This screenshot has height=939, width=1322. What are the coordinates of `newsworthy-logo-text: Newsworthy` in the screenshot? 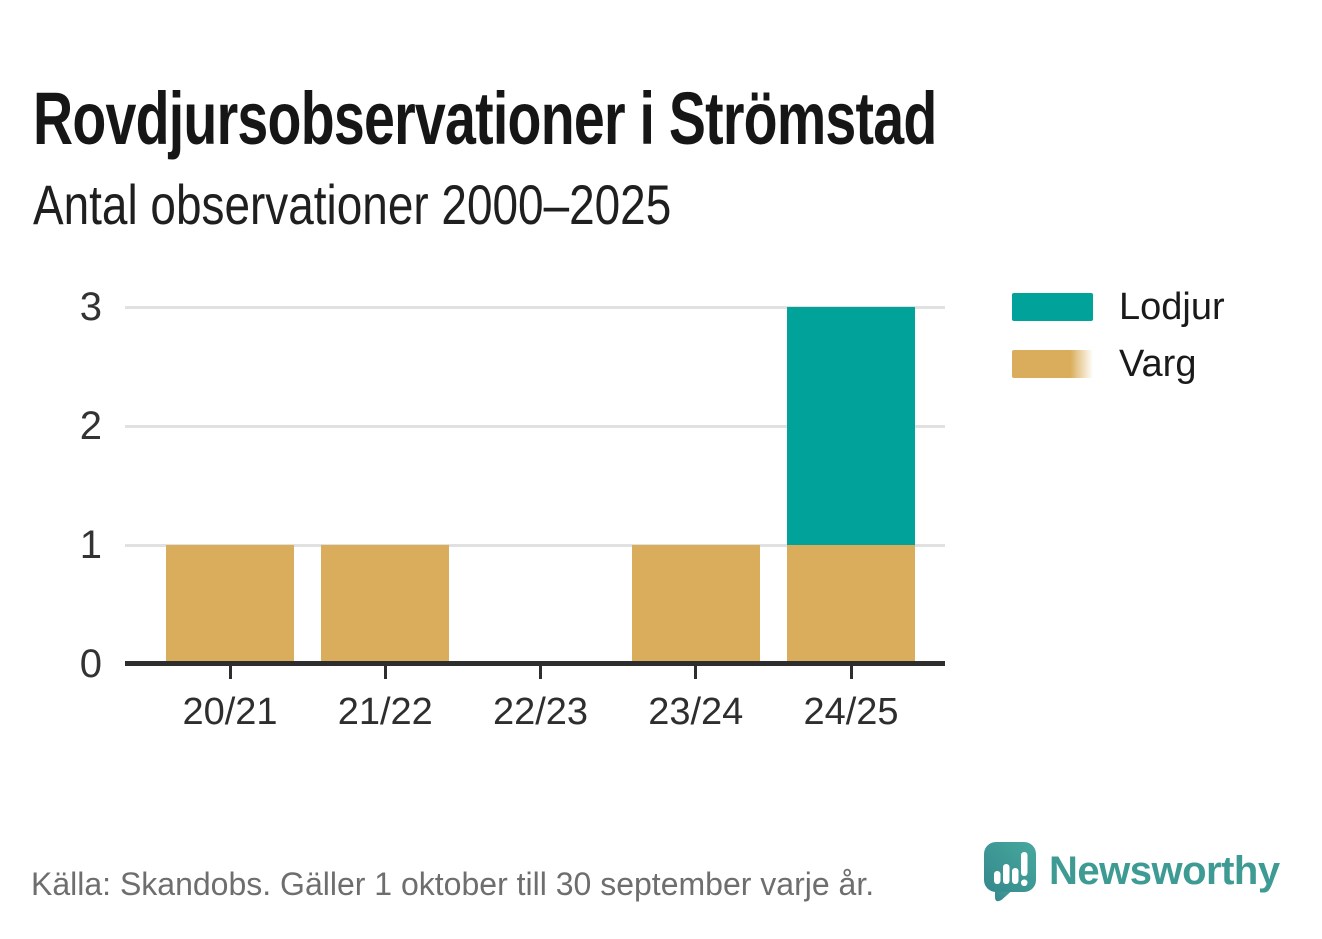 It's located at (1164, 871).